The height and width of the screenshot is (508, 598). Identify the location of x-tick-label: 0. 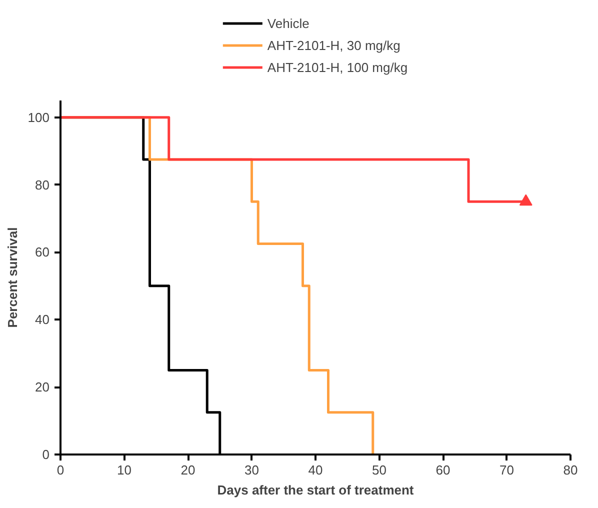
(60, 470).